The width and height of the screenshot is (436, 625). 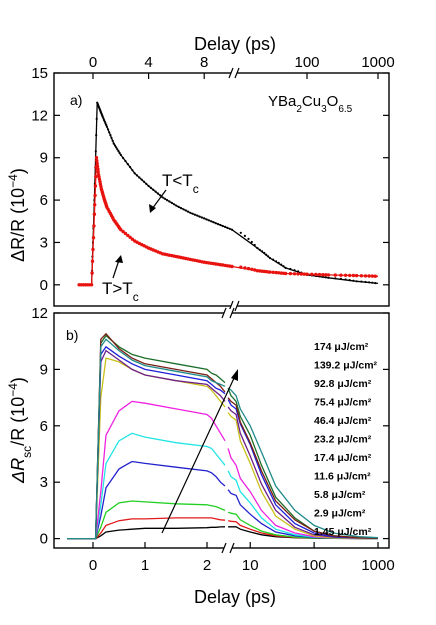 I want to click on panel-a-xtick-label: 8, so click(x=204, y=62).